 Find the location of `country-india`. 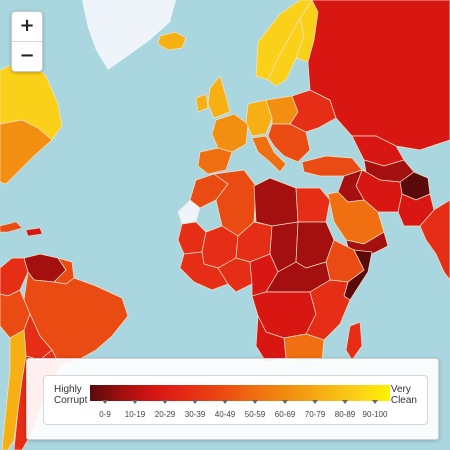

country-india is located at coordinates (434, 240).